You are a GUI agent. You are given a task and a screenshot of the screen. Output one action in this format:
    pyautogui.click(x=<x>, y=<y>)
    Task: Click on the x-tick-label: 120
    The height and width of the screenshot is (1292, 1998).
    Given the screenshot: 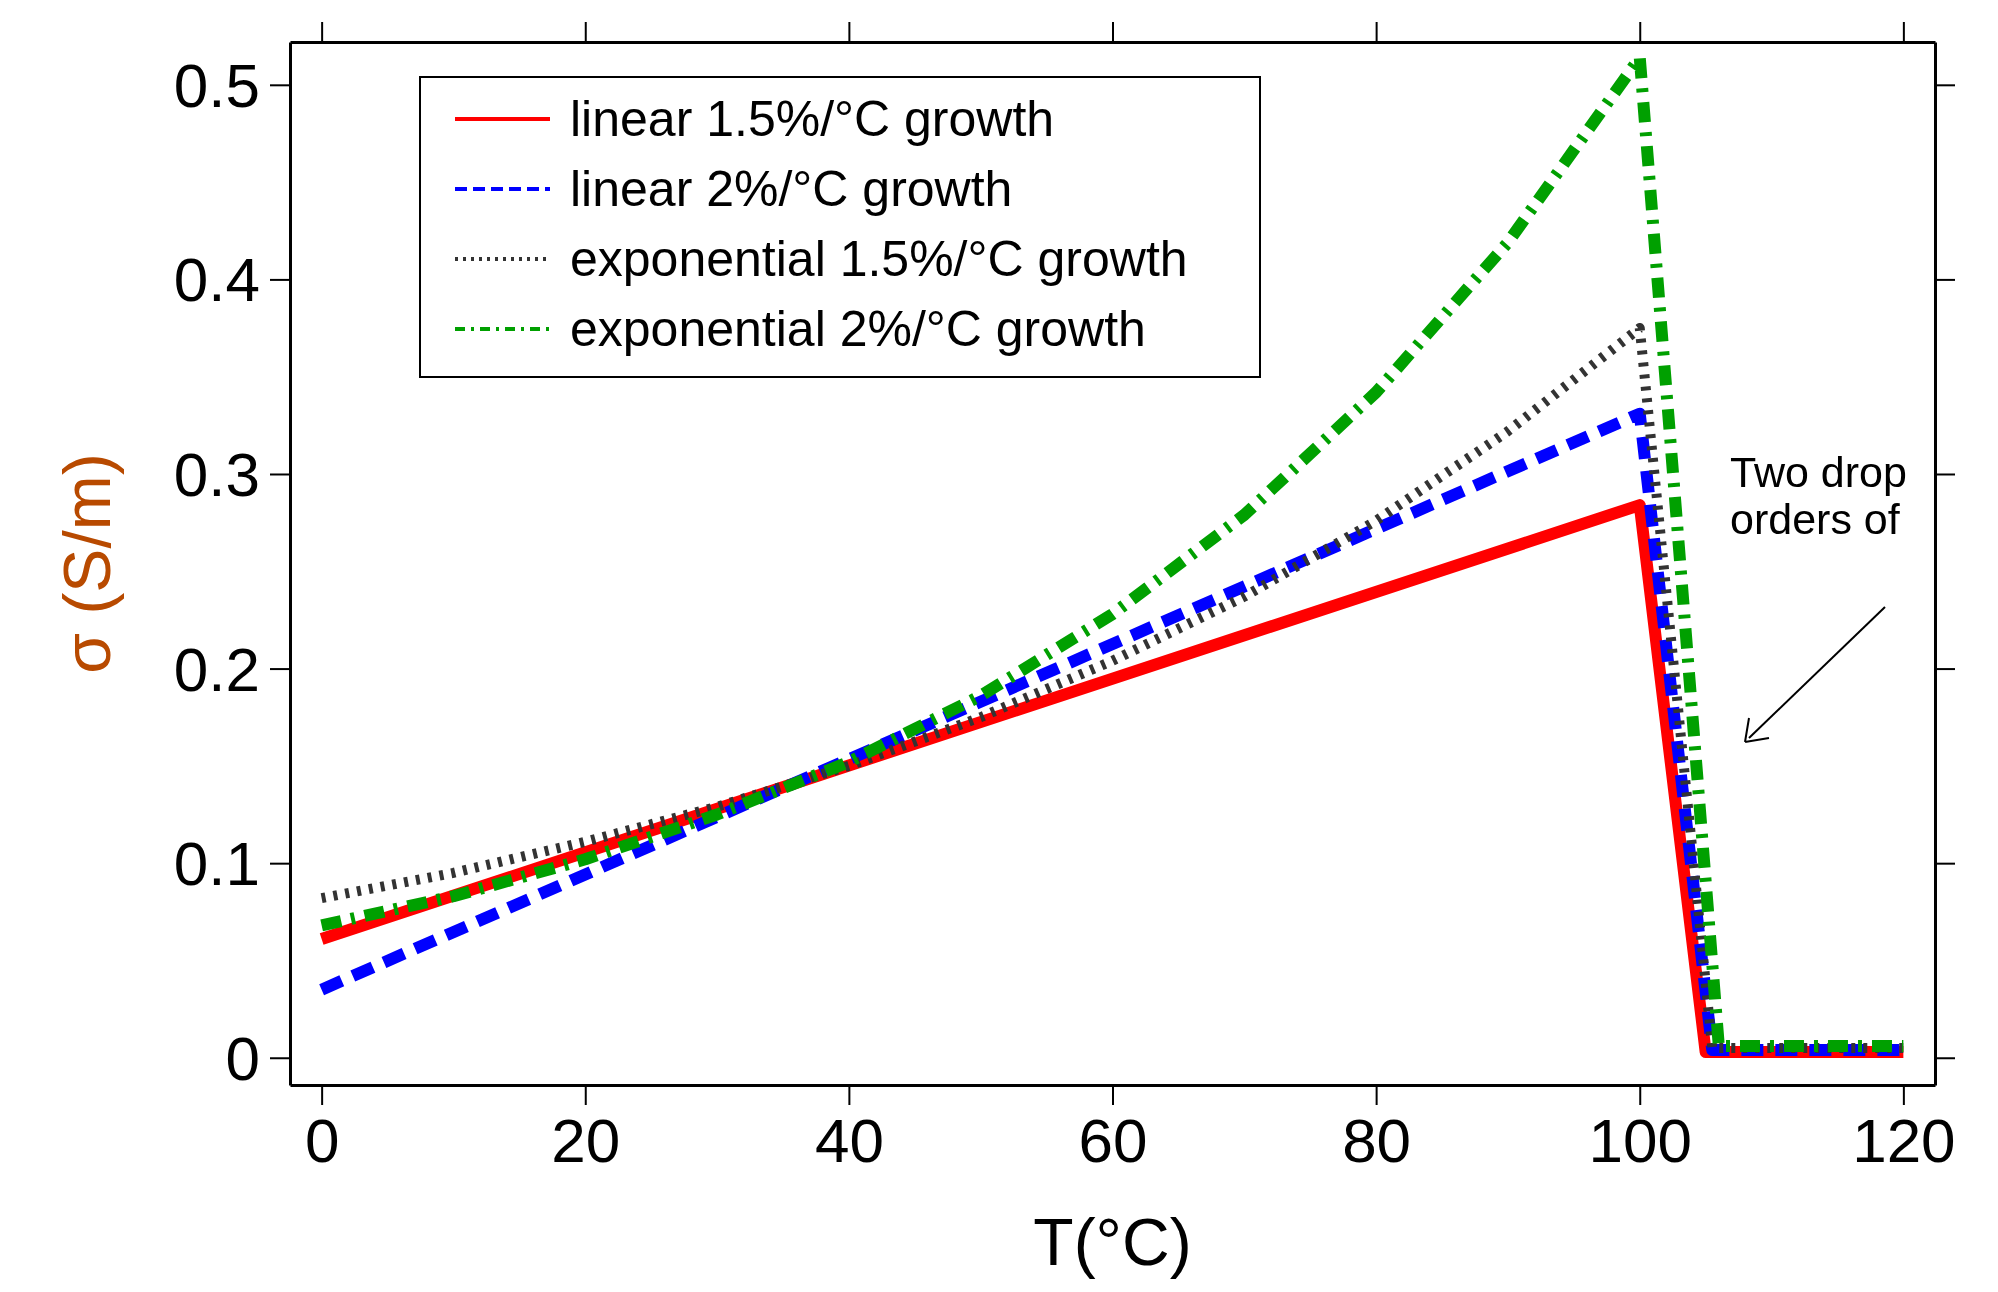 What is the action you would take?
    pyautogui.click(x=1904, y=1140)
    